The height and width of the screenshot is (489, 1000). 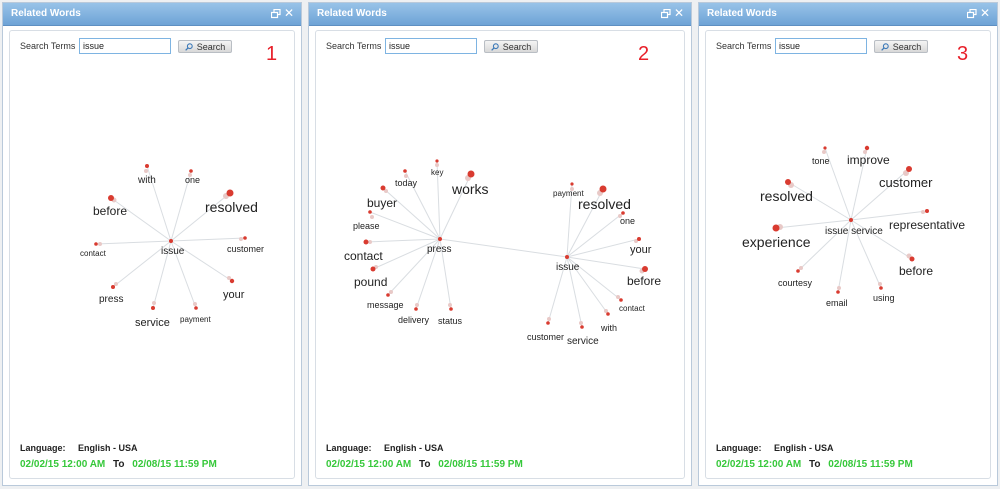 What do you see at coordinates (382, 203) in the screenshot?
I see `svg-text: buyer` at bounding box center [382, 203].